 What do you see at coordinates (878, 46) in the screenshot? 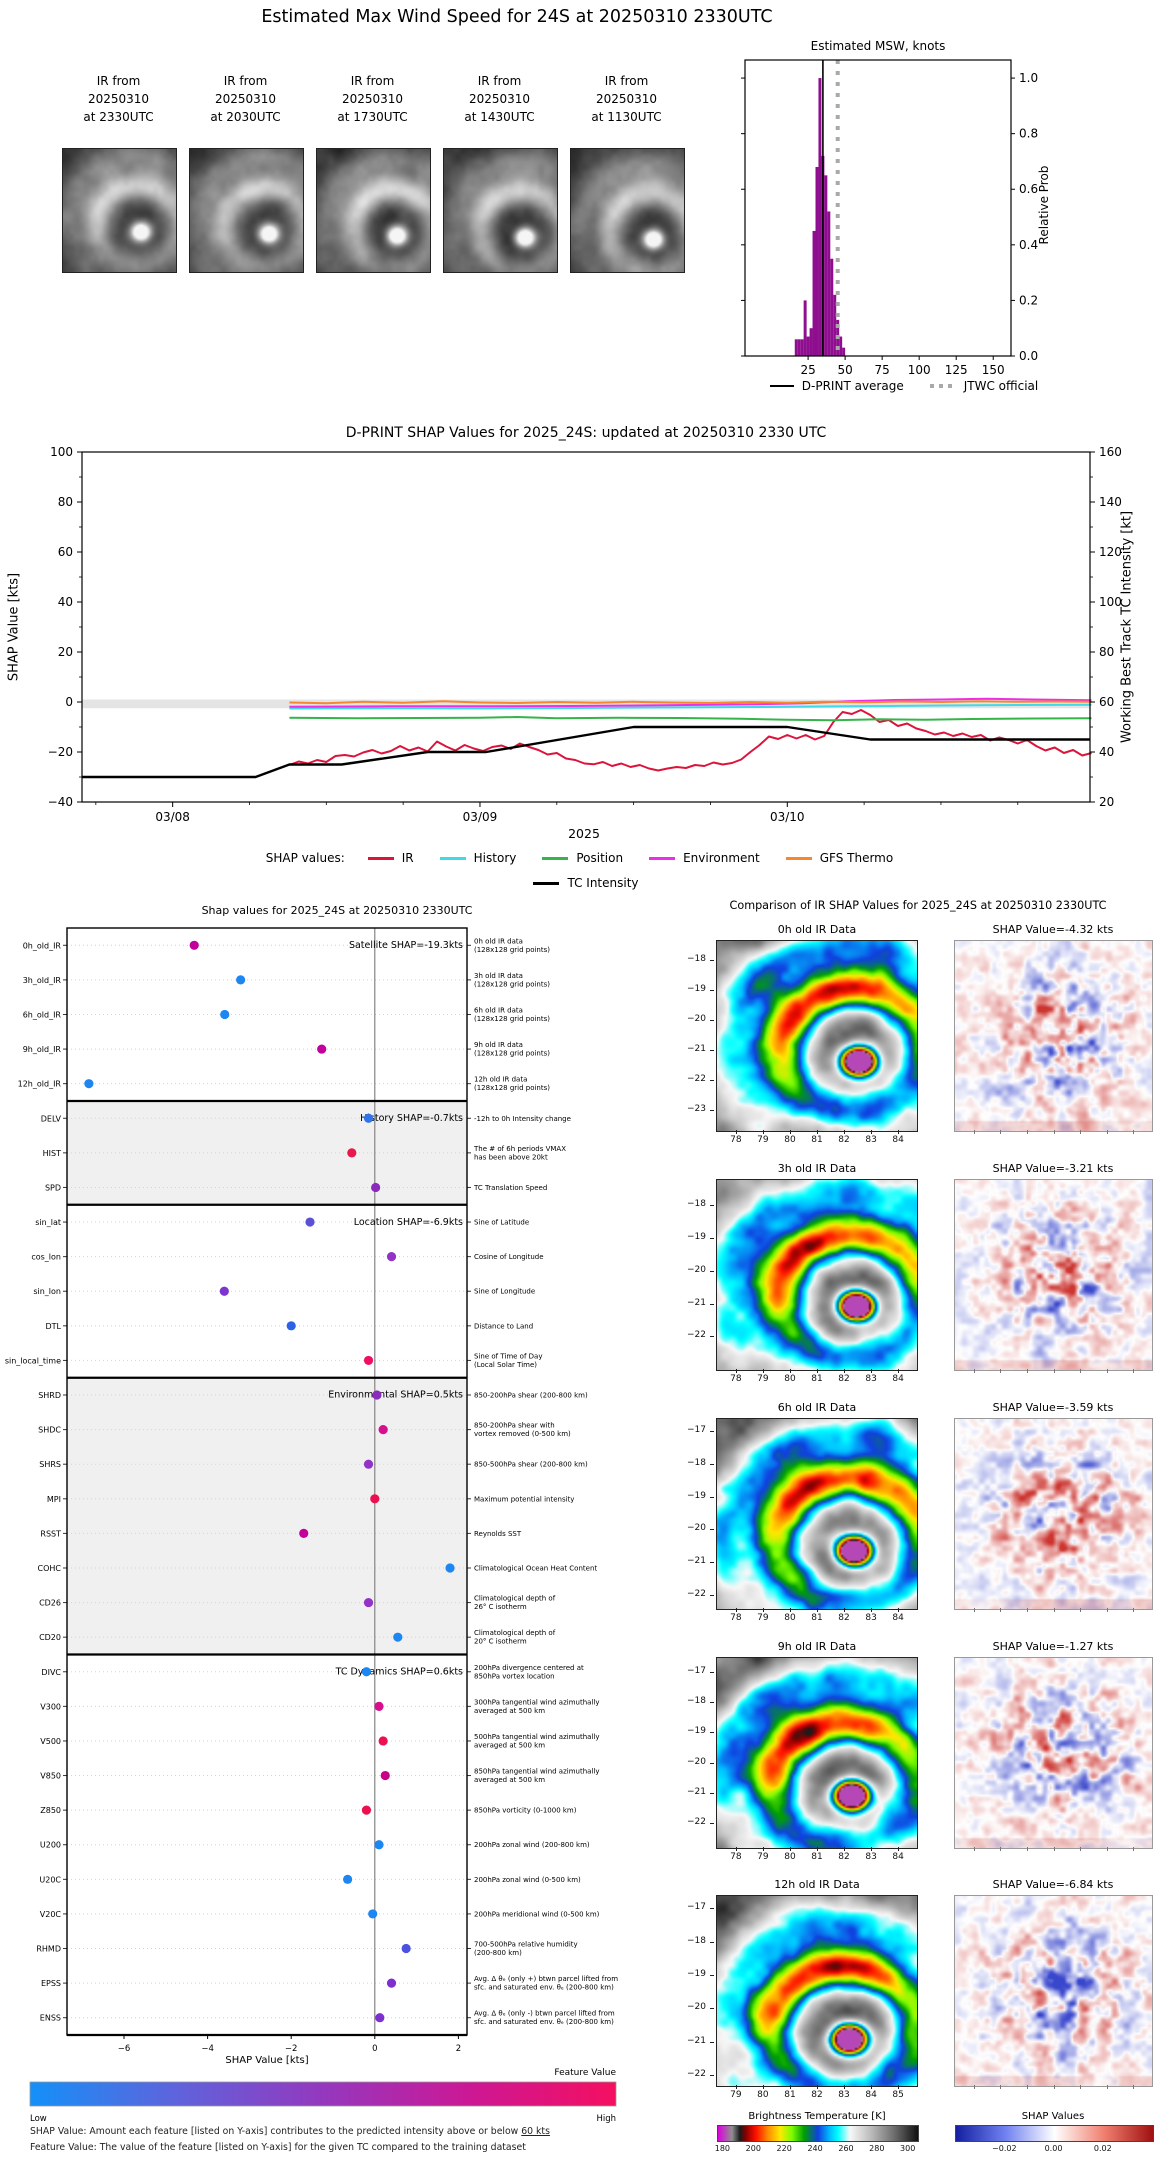
I see `histogram-title: Estimated MSW, knots` at bounding box center [878, 46].